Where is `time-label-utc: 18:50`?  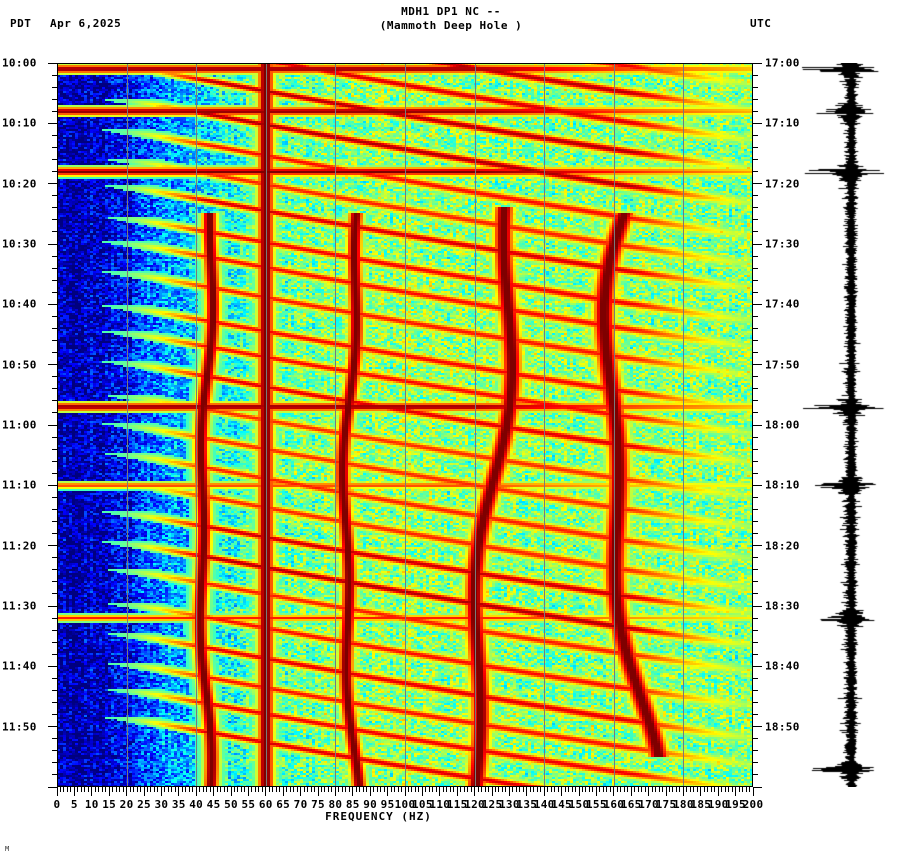
time-label-utc: 18:50 is located at coordinates (782, 727).